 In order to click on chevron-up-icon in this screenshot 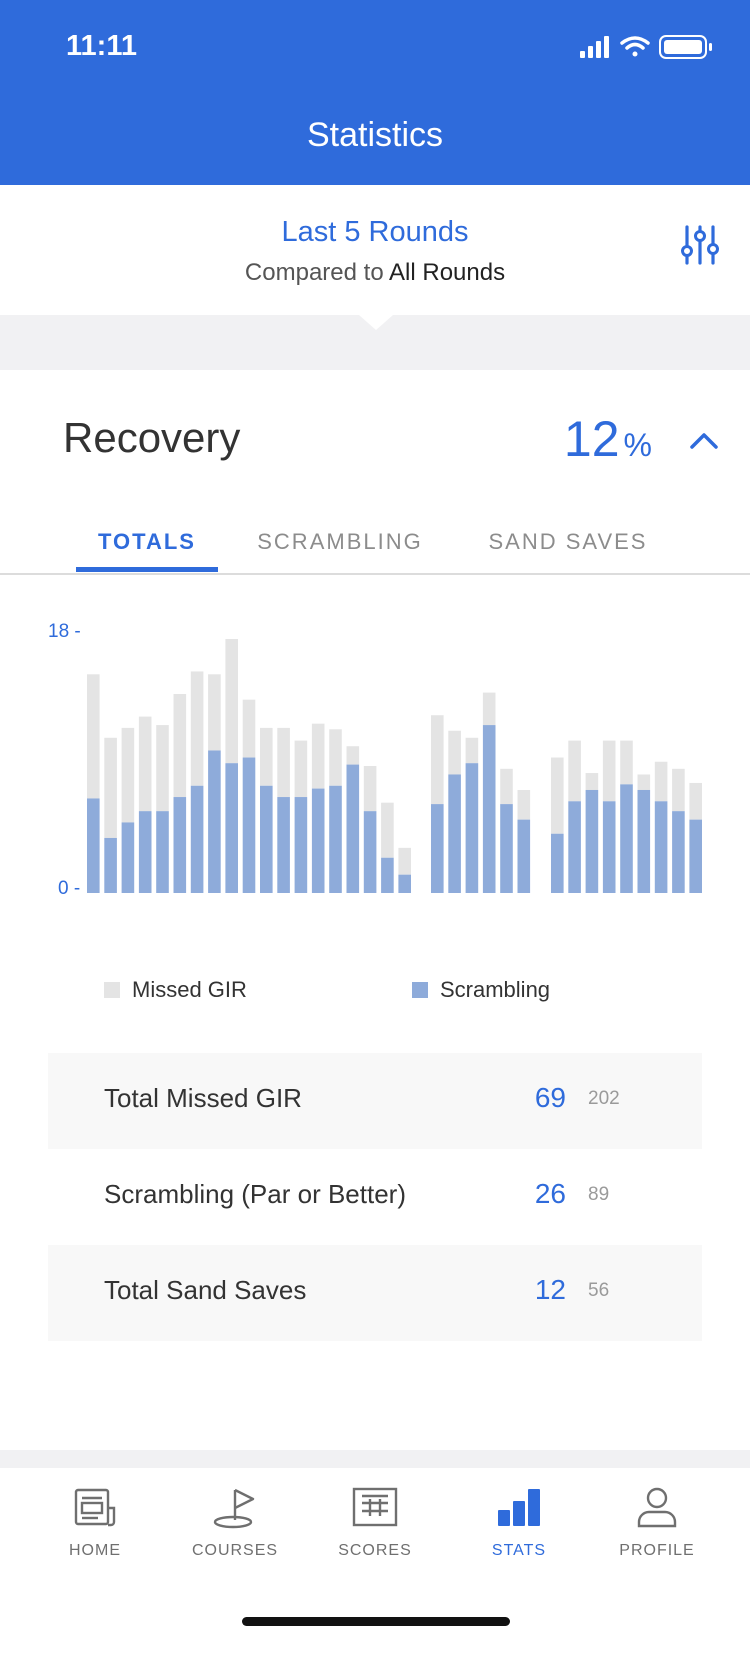, I will do `click(704, 440)`.